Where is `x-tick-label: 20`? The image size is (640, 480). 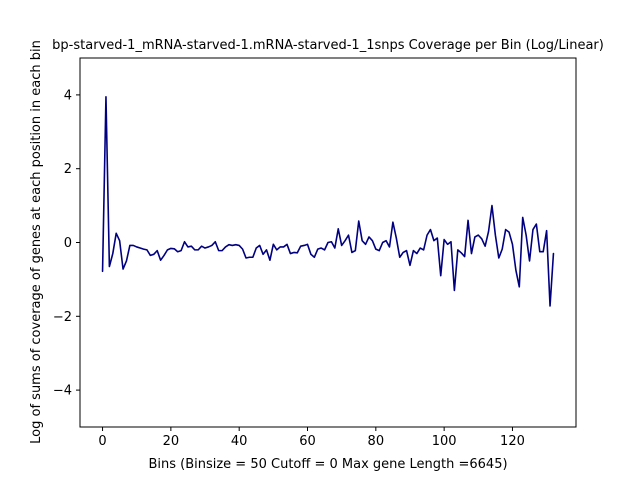 x-tick-label: 20 is located at coordinates (171, 441).